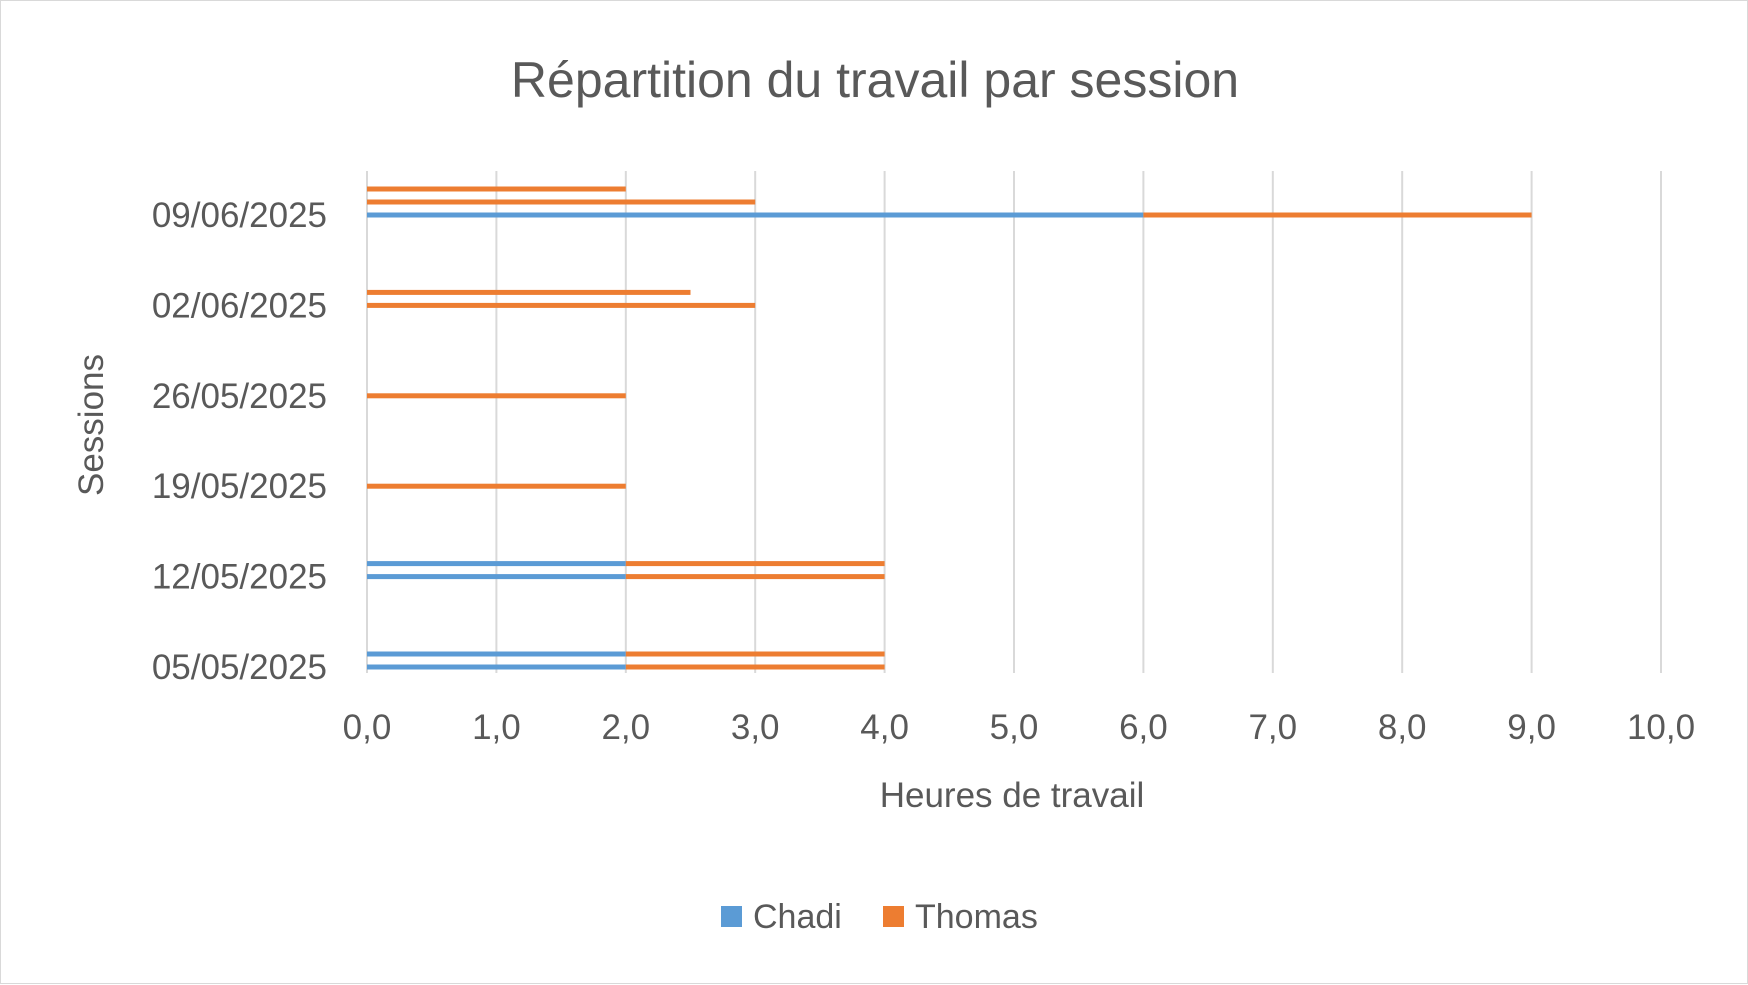 Image resolution: width=1748 pixels, height=985 pixels. Describe the element at coordinates (496, 727) in the screenshot. I see `x-tick-label: 1,0` at that location.